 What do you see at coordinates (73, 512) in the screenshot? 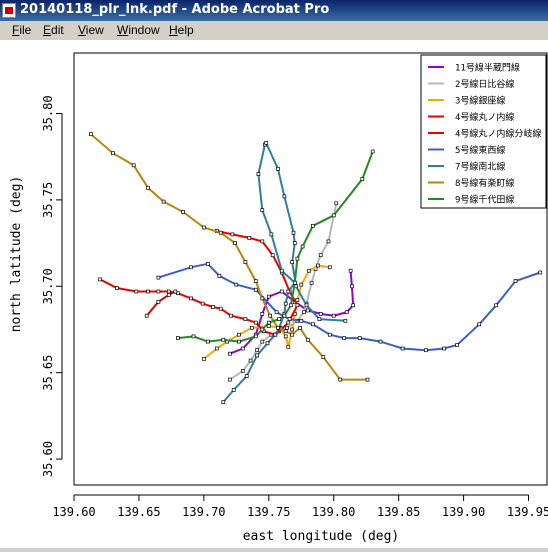
I see `x-tick-label: 139.60` at bounding box center [73, 512].